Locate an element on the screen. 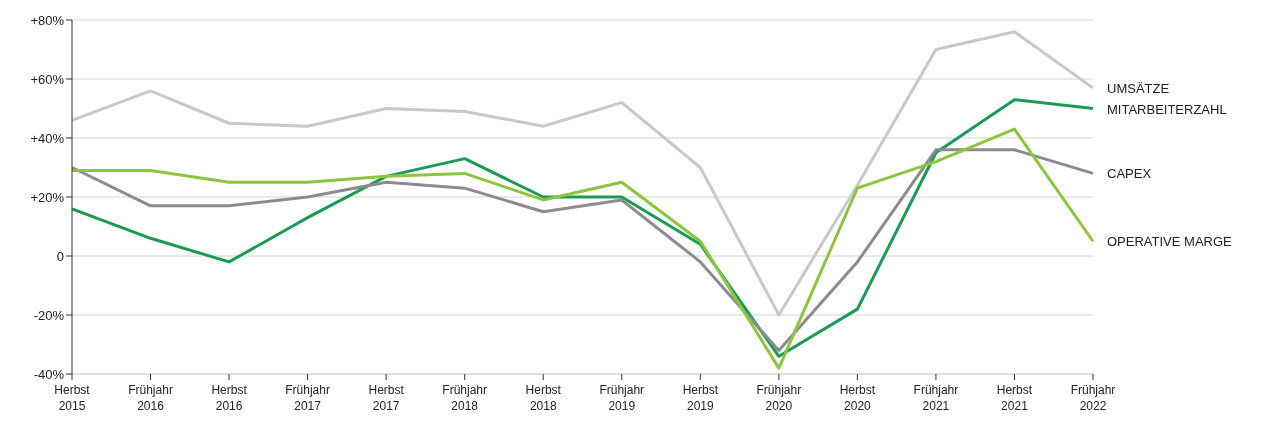 This screenshot has width=1275, height=429. x-tick-label: Herbst 2018 is located at coordinates (543, 398).